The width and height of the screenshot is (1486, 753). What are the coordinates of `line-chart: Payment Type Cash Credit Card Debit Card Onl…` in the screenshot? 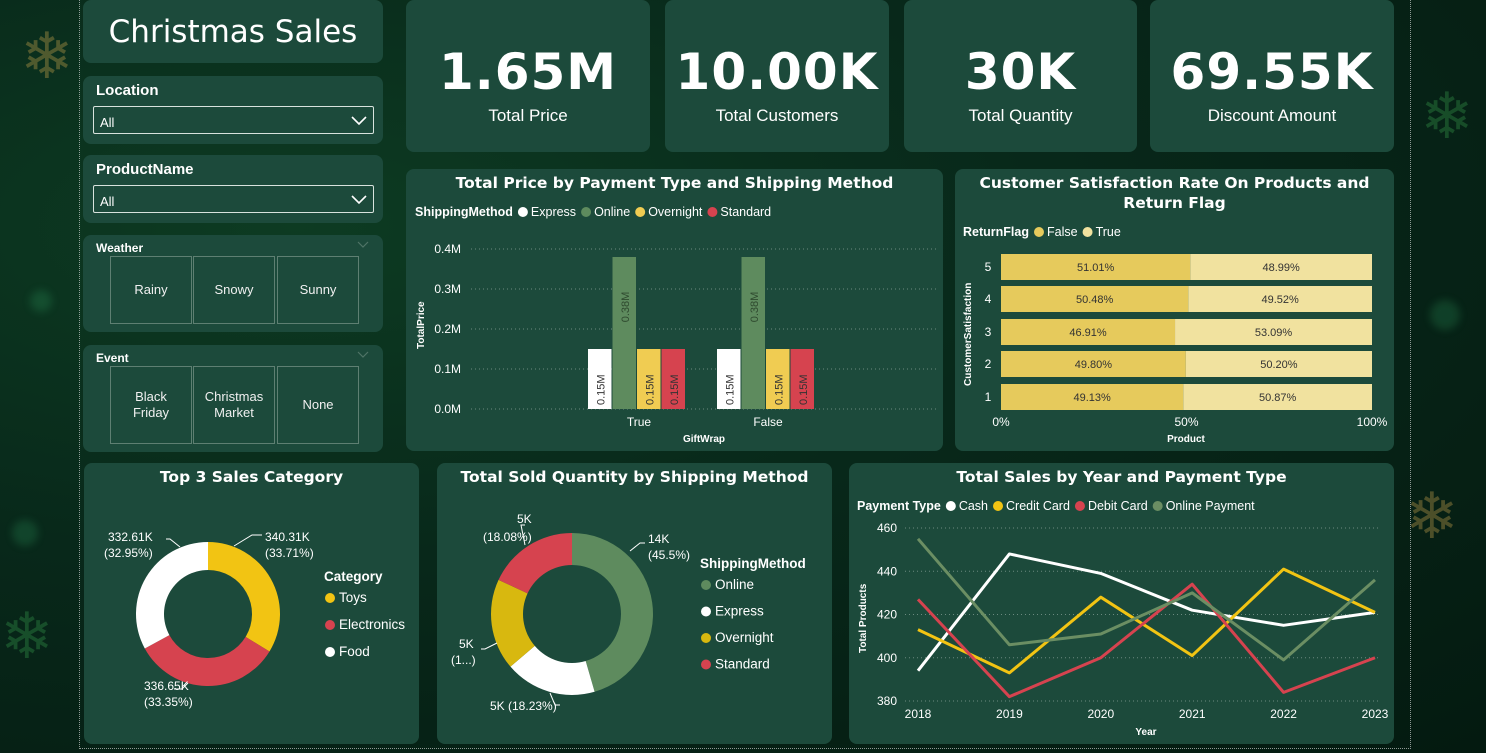 It's located at (1123, 618).